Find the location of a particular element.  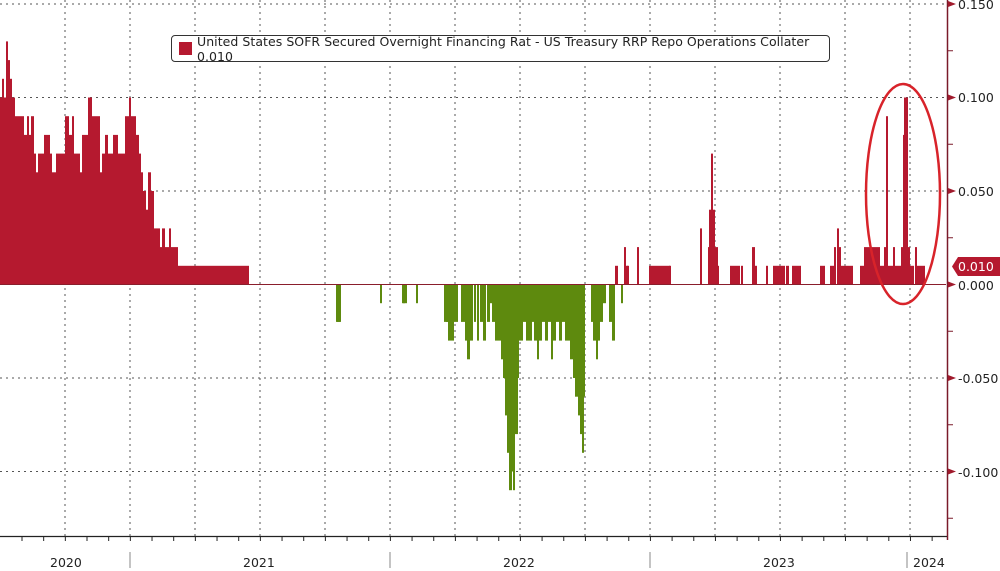

highlight-ellipse is located at coordinates (903, 194).